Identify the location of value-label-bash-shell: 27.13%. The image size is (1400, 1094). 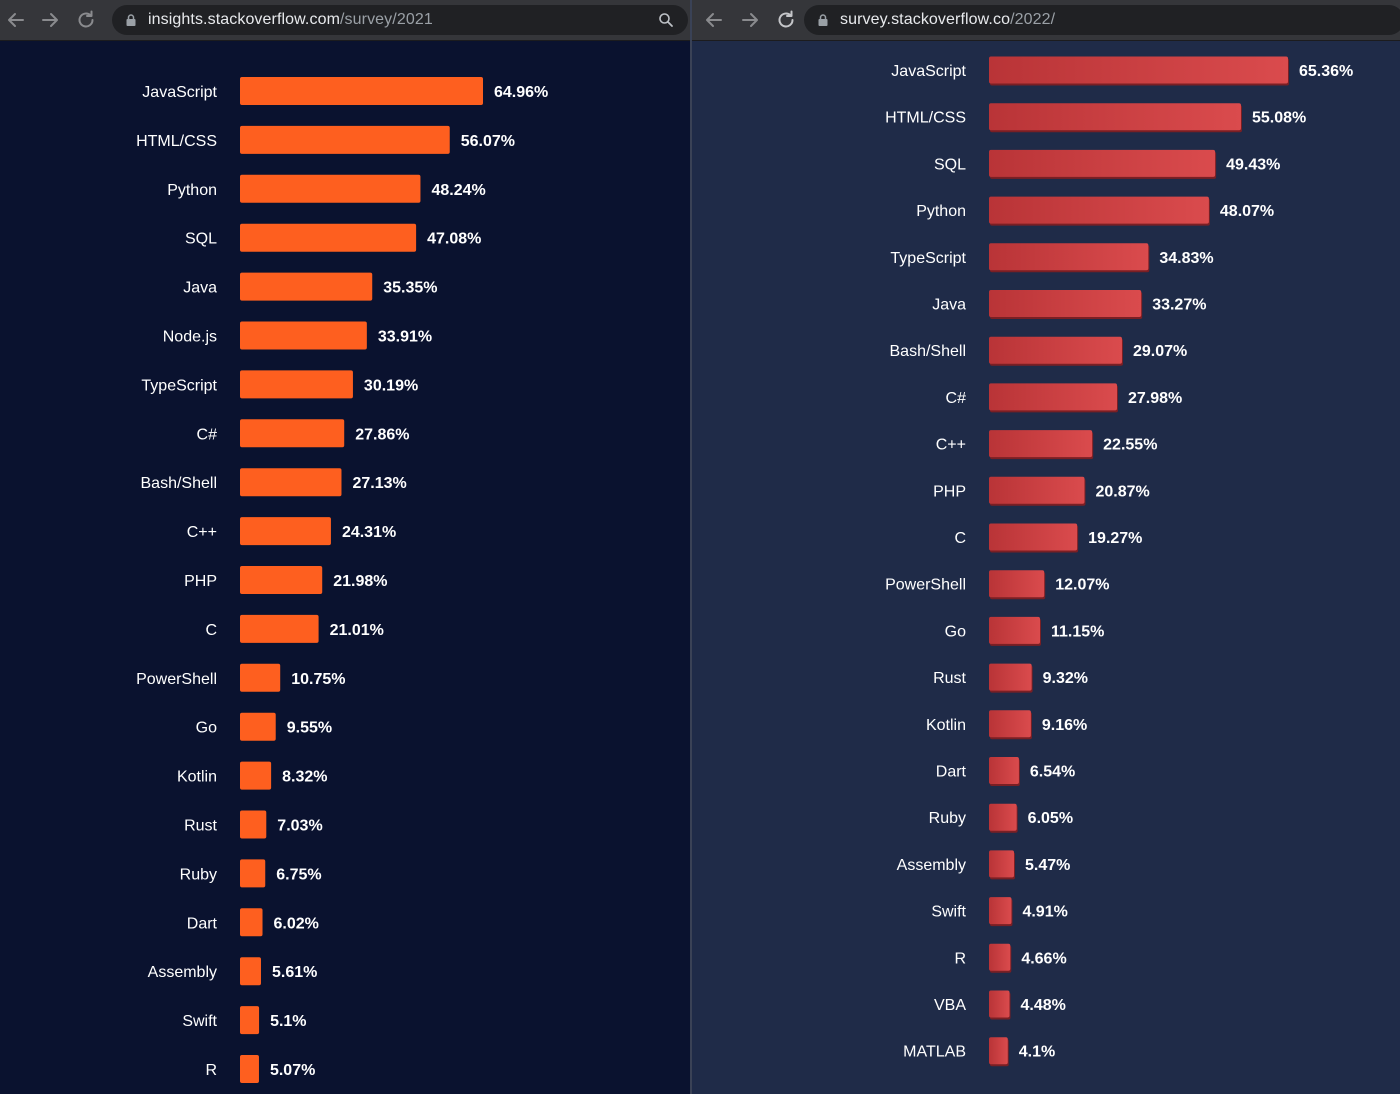
(379, 483).